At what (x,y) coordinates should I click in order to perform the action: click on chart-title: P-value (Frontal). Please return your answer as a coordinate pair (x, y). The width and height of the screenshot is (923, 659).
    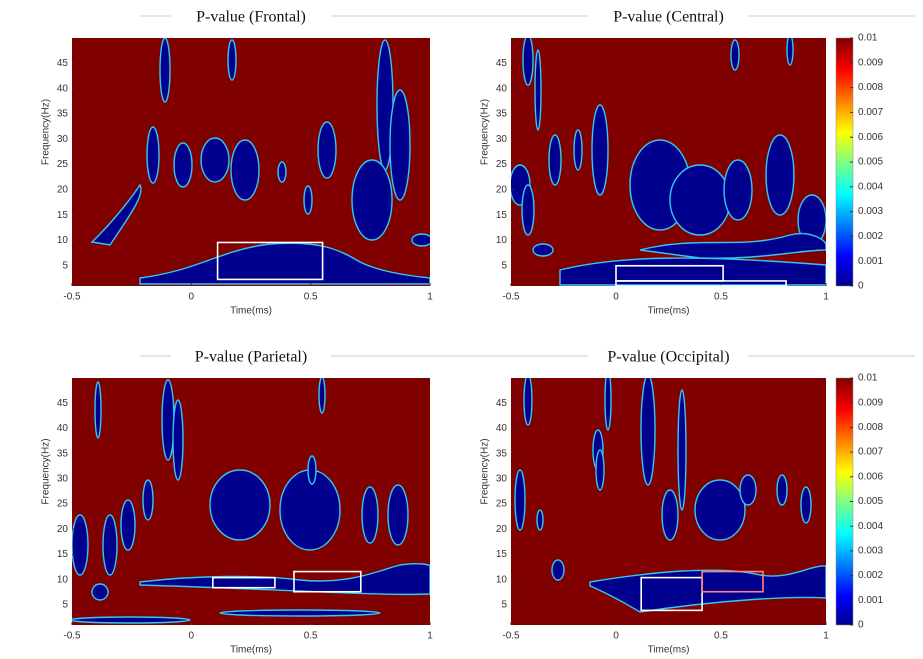
    Looking at the image, I should click on (251, 17).